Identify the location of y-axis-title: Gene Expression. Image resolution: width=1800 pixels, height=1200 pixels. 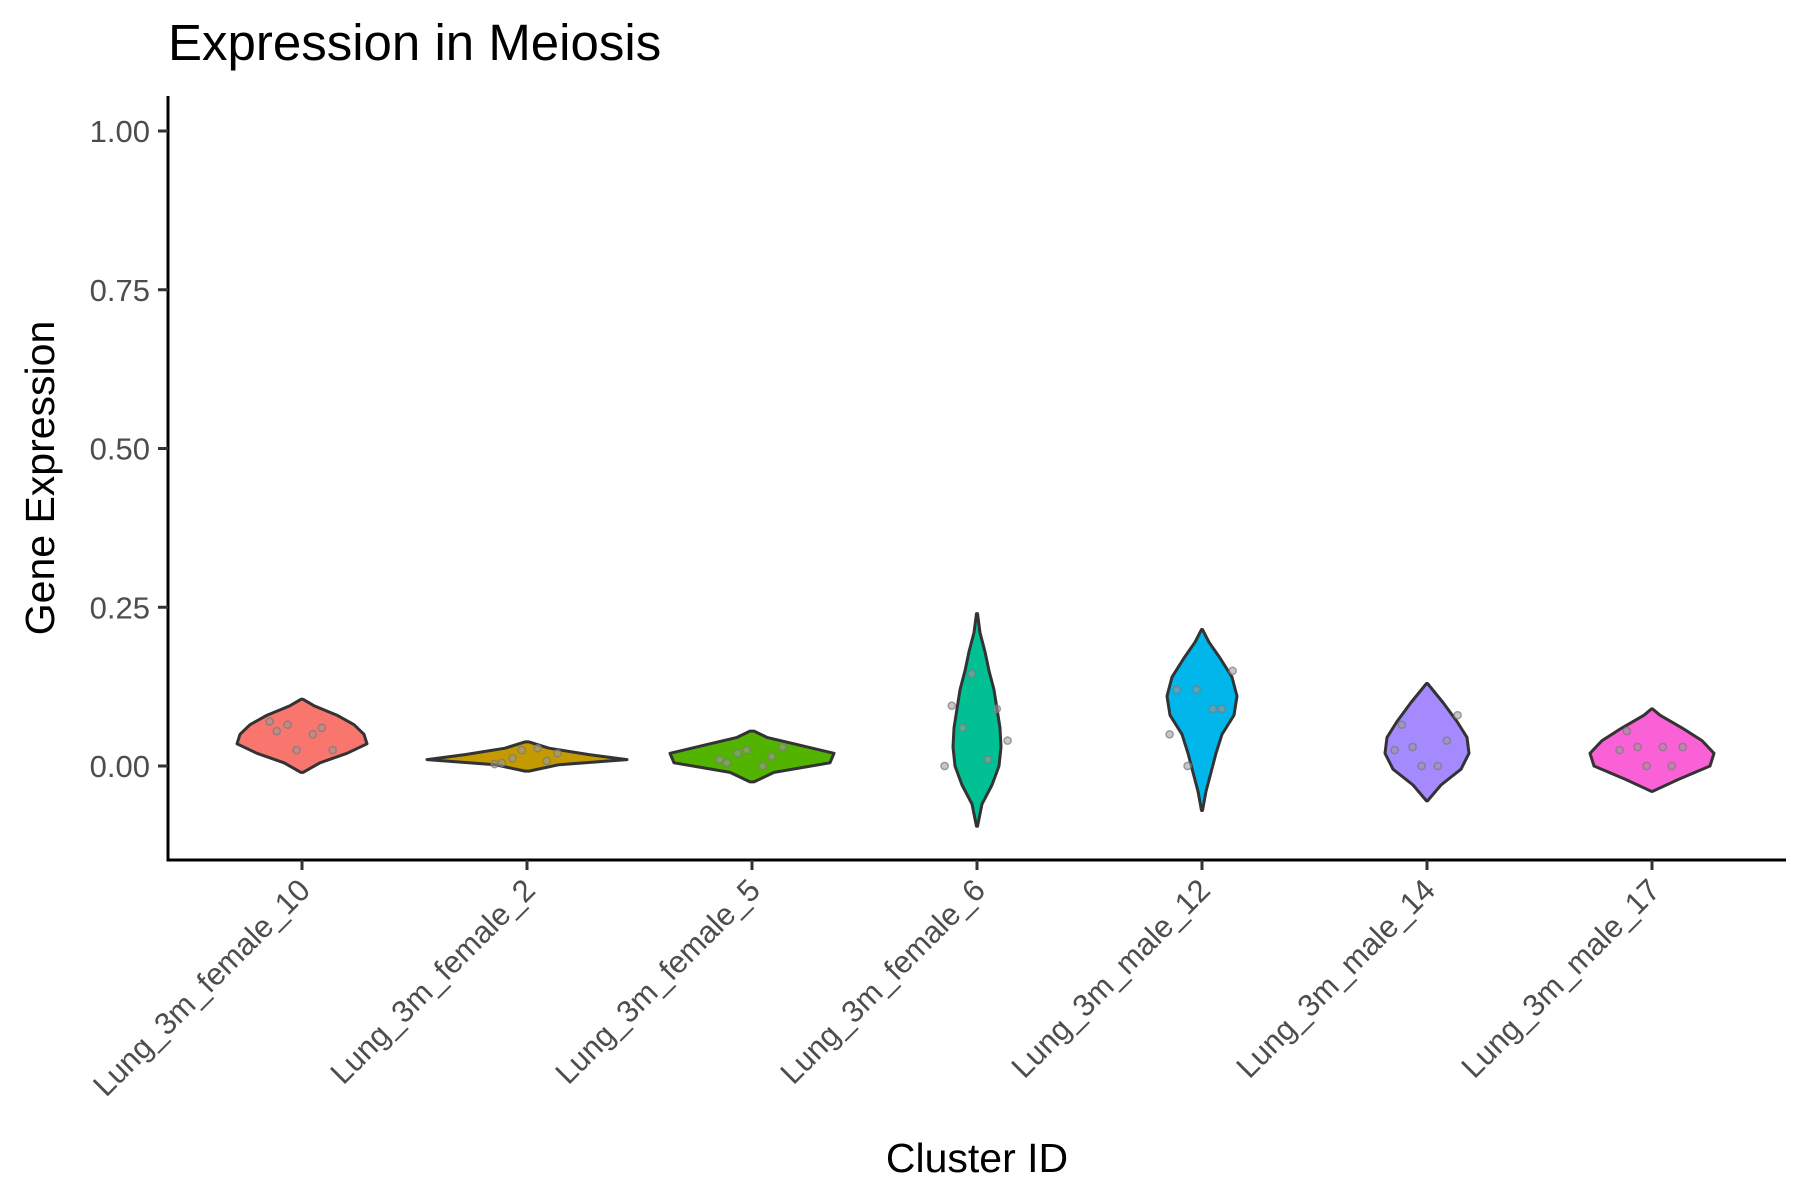
(40, 478).